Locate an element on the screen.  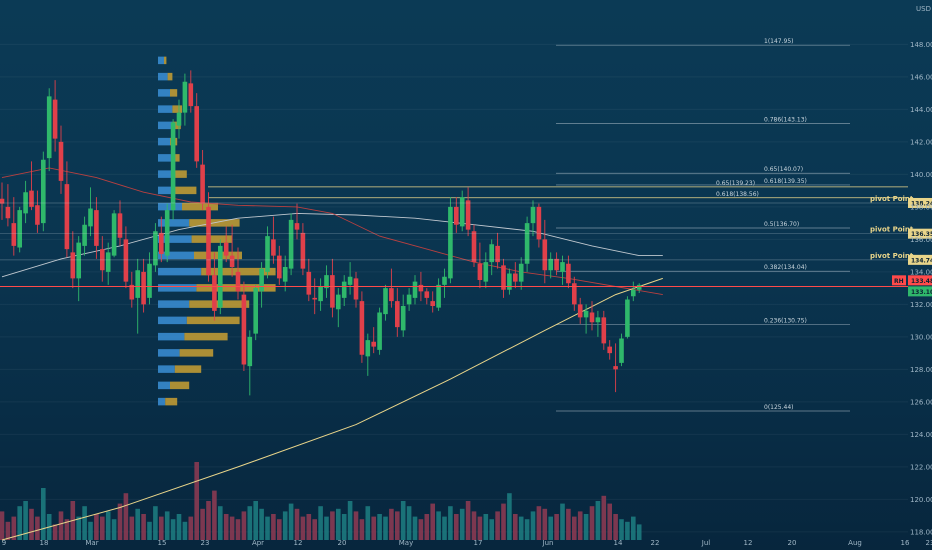
y-tick-label: 148.00 is located at coordinates (921, 45).